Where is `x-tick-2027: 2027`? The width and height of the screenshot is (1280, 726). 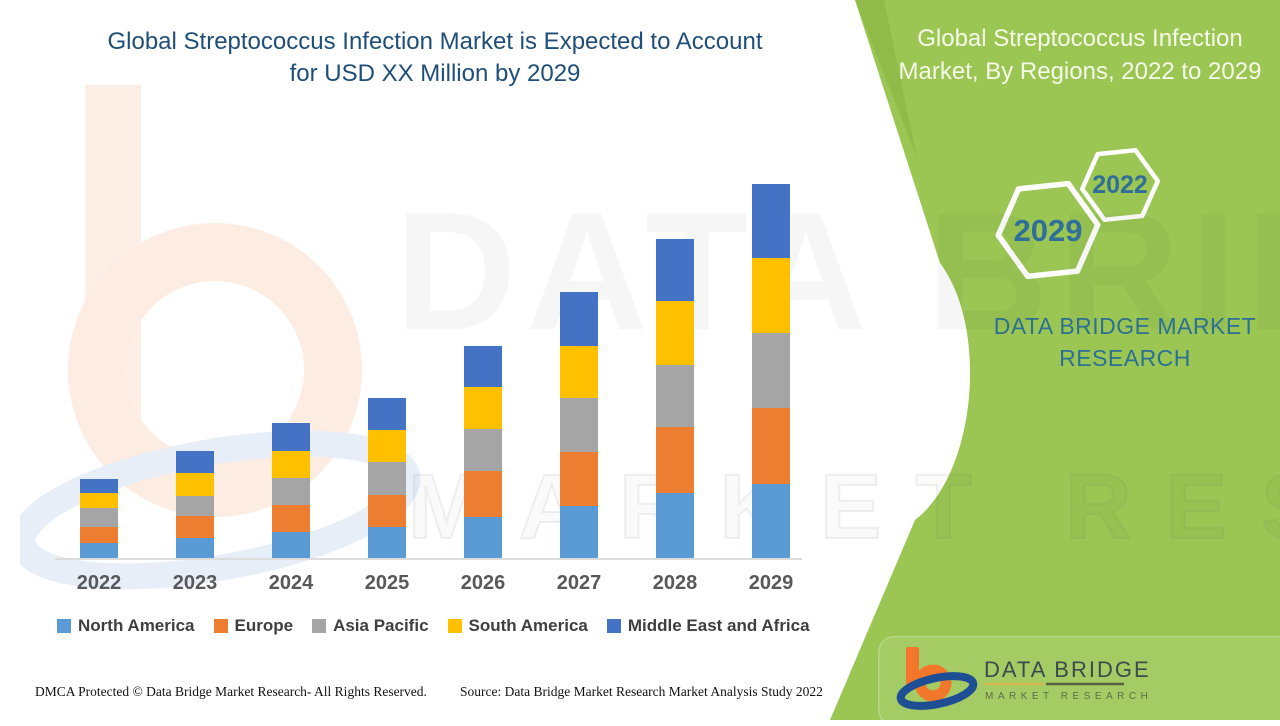
x-tick-2027: 2027 is located at coordinates (579, 583).